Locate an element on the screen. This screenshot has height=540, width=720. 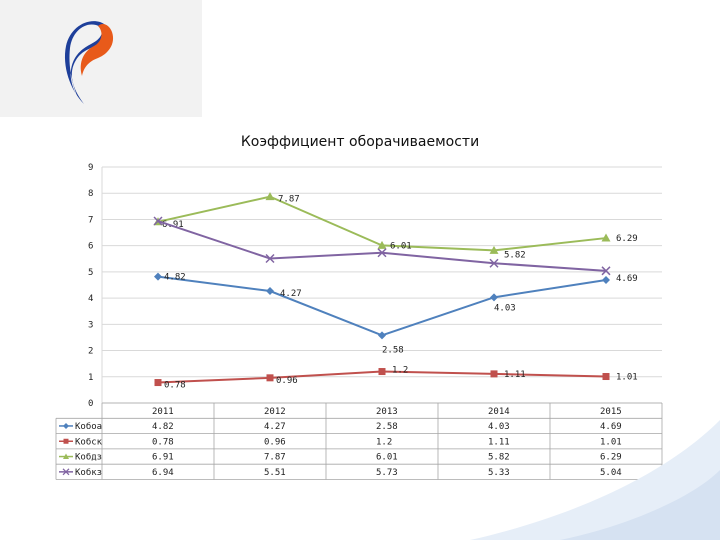
data-label: 4.03 is located at coordinates (505, 308).